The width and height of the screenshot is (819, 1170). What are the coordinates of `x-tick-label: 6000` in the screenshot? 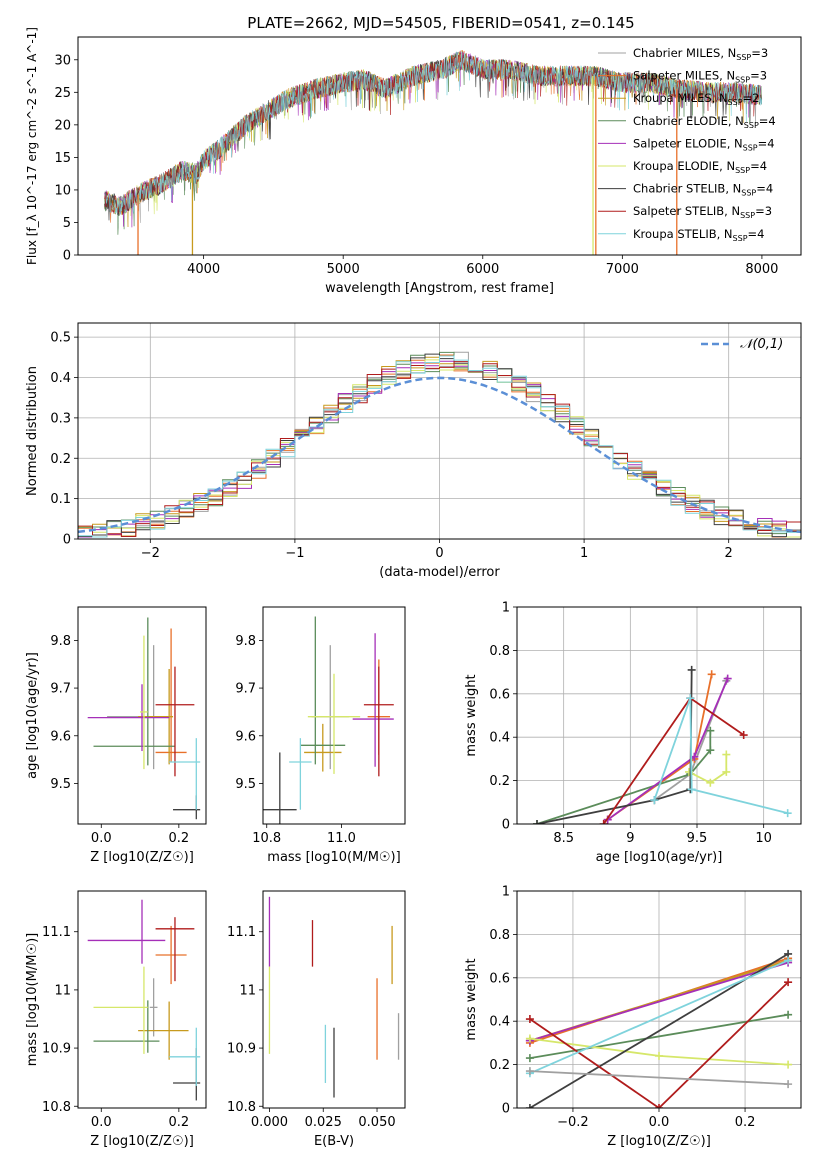 It's located at (482, 269).